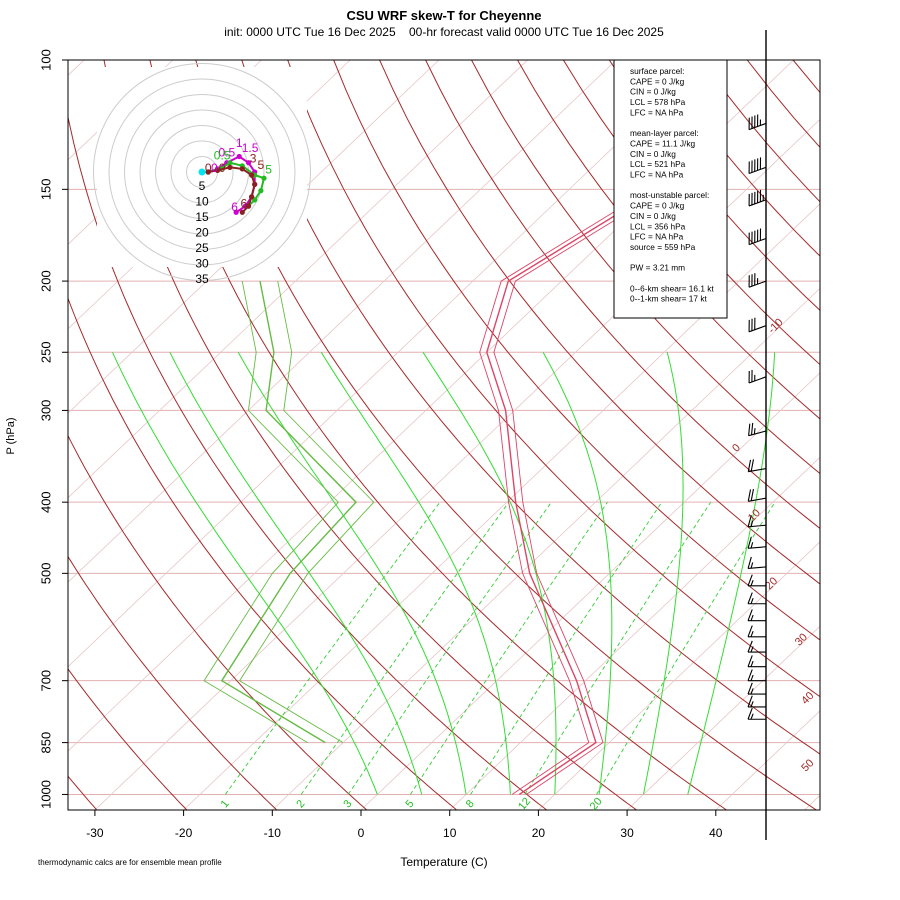  Describe the element at coordinates (202, 248) in the screenshot. I see `hodograph-ring-label: 25` at that location.